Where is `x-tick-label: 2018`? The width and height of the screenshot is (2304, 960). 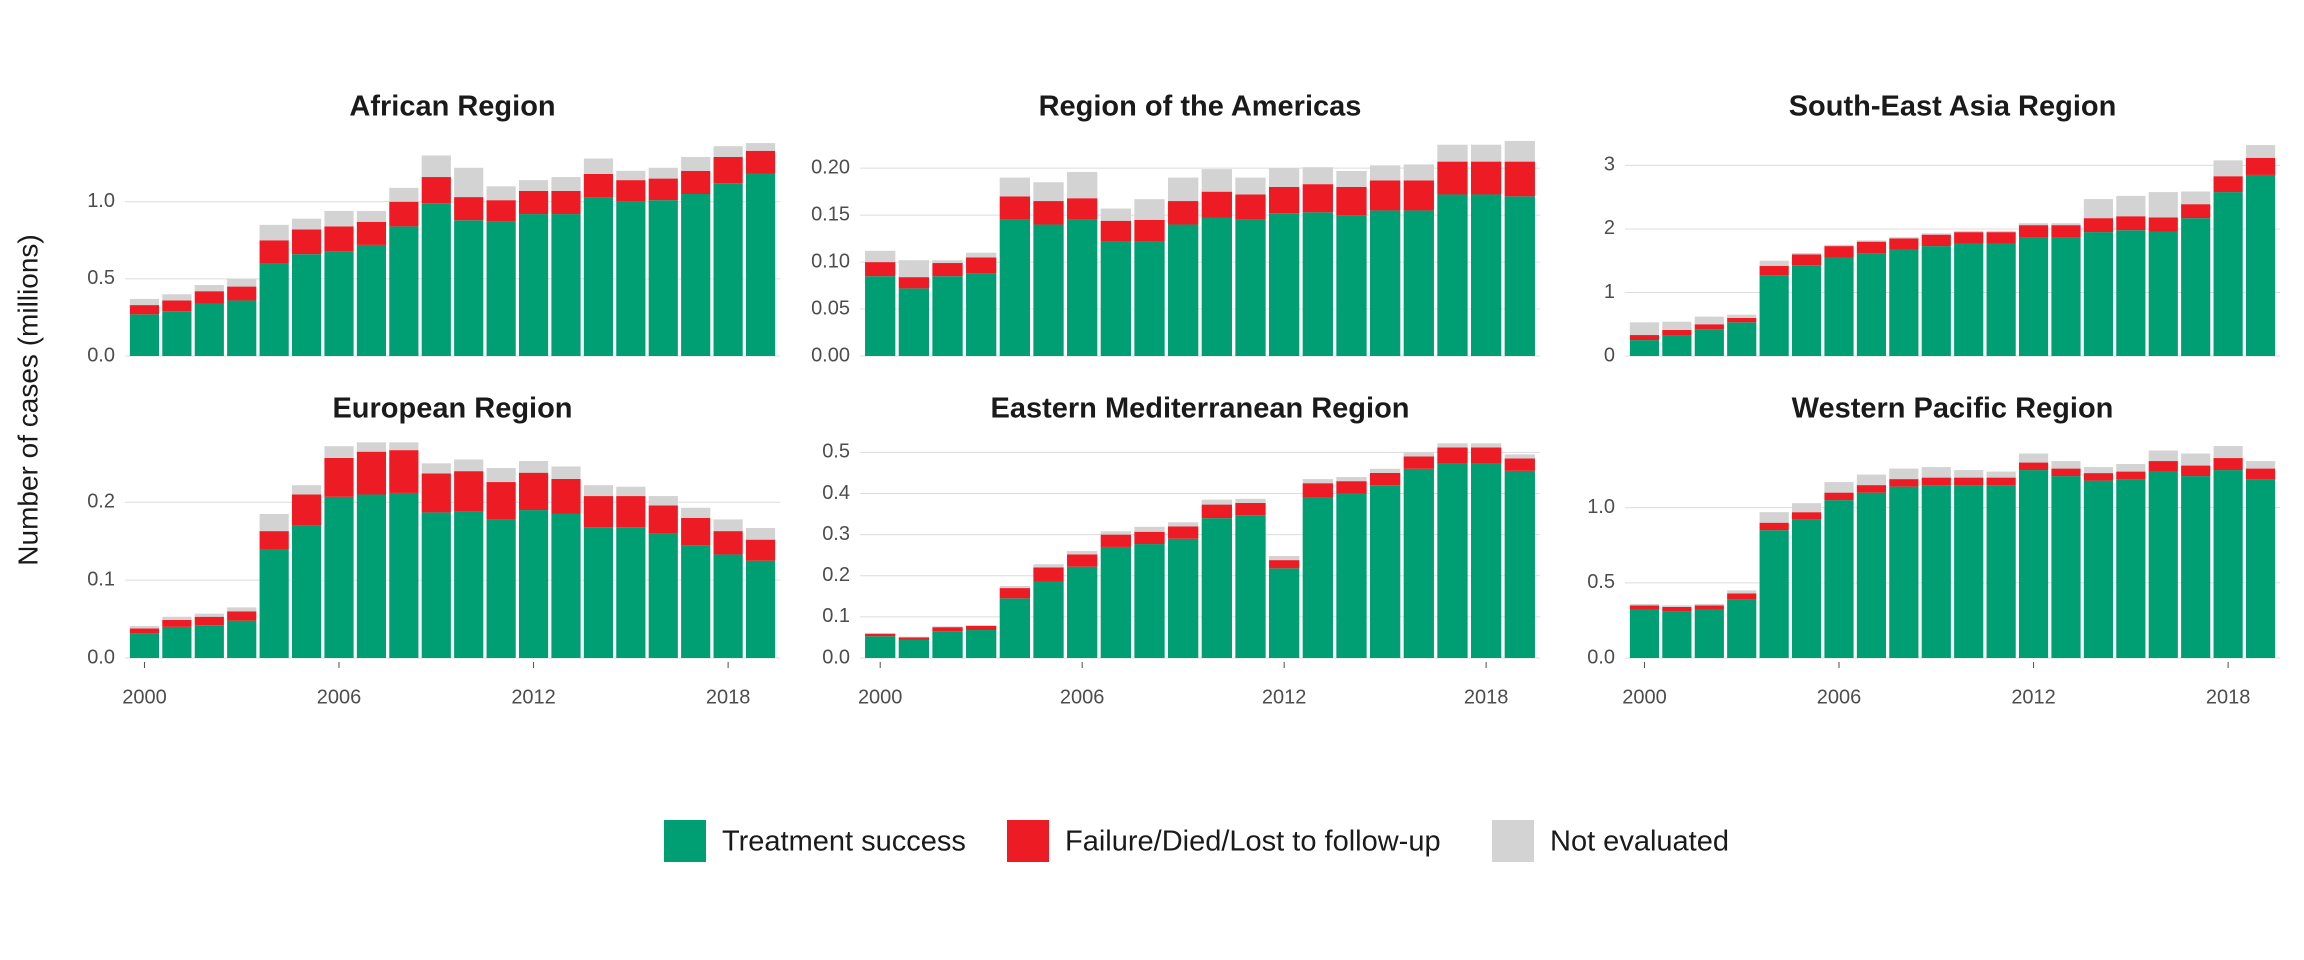 x-tick-label: 2018 is located at coordinates (728, 697).